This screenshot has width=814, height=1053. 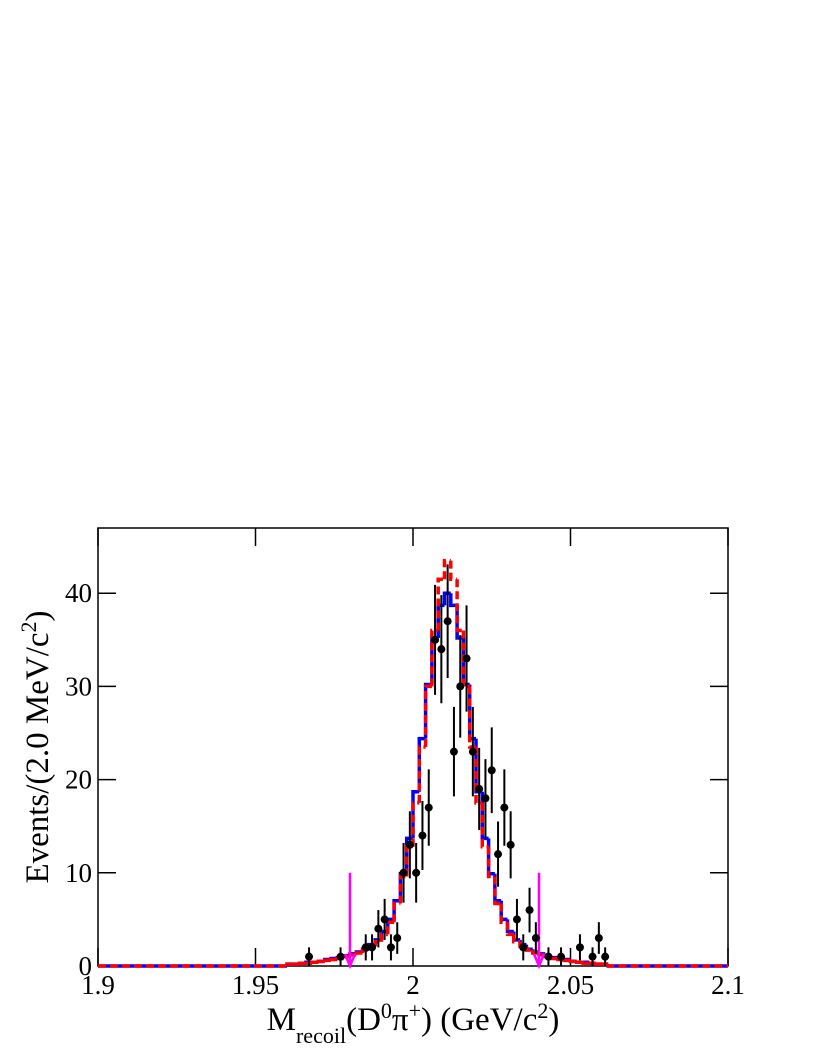 I want to click on label-part: recoil, so click(x=321, y=1035).